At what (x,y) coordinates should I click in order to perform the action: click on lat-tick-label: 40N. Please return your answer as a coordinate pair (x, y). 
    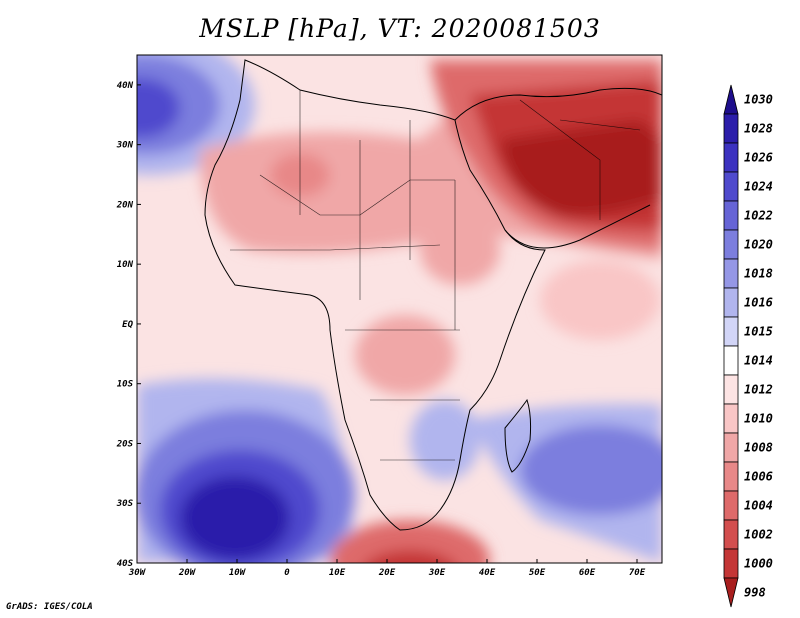
    Looking at the image, I should click on (125, 86).